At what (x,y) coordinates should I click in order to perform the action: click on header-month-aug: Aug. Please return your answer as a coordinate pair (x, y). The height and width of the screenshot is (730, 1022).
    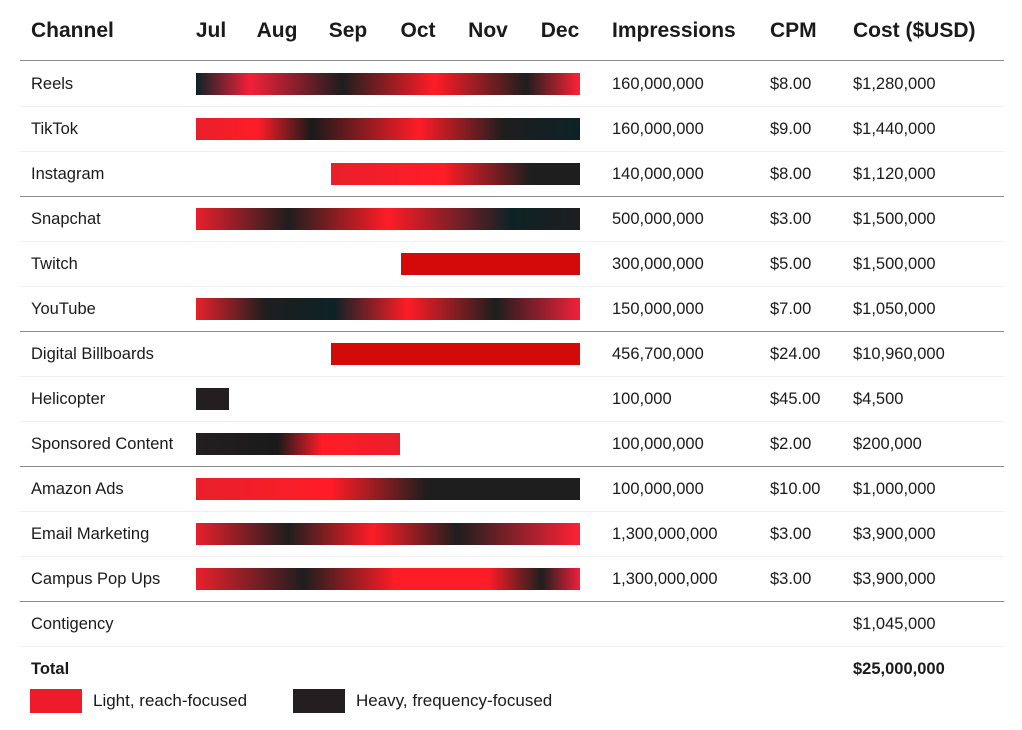
    Looking at the image, I should click on (277, 30).